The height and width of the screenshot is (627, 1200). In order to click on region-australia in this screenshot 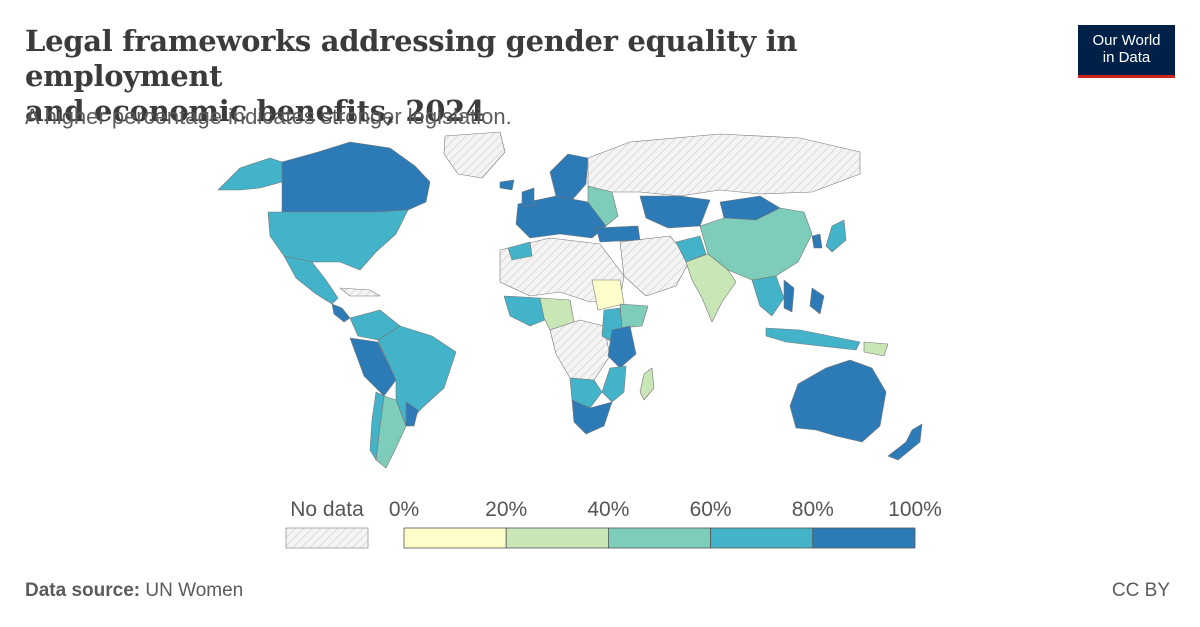, I will do `click(838, 401)`.